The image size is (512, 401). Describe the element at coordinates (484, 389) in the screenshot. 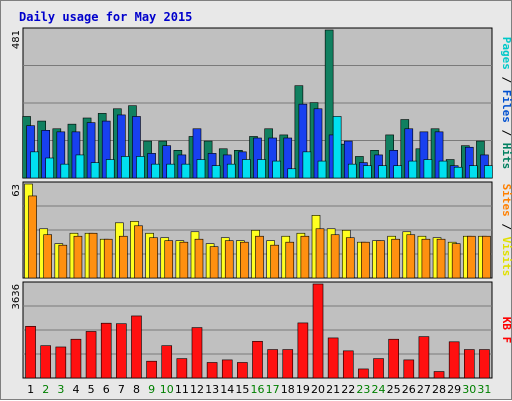

I see `xtick-day-31: 31` at that location.